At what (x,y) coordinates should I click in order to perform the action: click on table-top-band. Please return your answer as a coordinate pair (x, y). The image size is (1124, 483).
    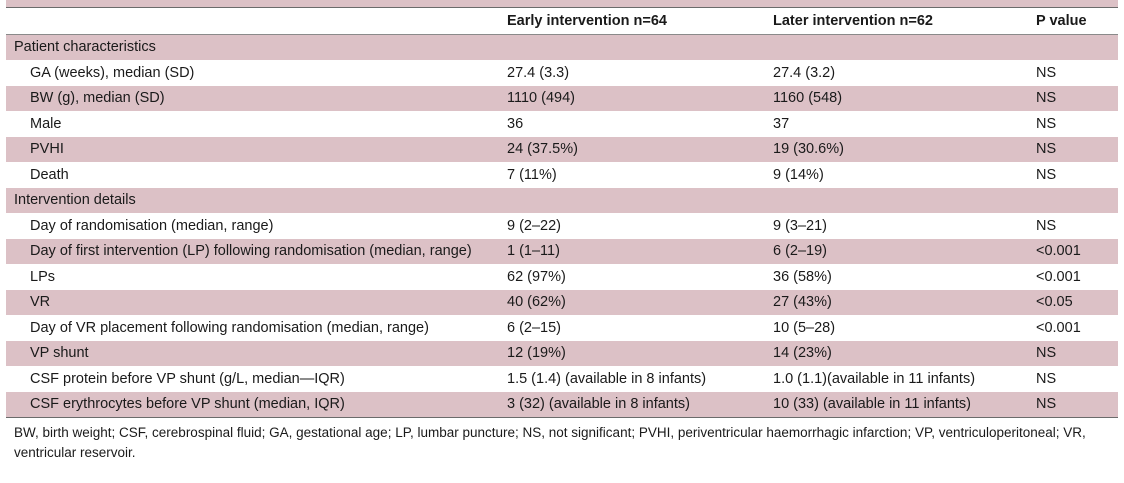
    Looking at the image, I should click on (562, 4).